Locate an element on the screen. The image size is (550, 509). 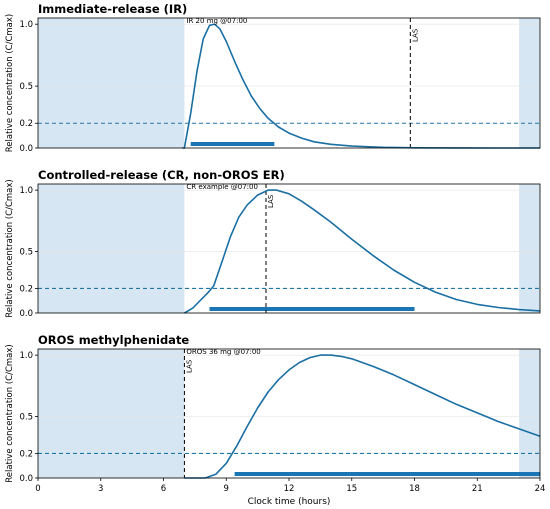
x-axis-label: Clock time (hours) is located at coordinates (289, 502).